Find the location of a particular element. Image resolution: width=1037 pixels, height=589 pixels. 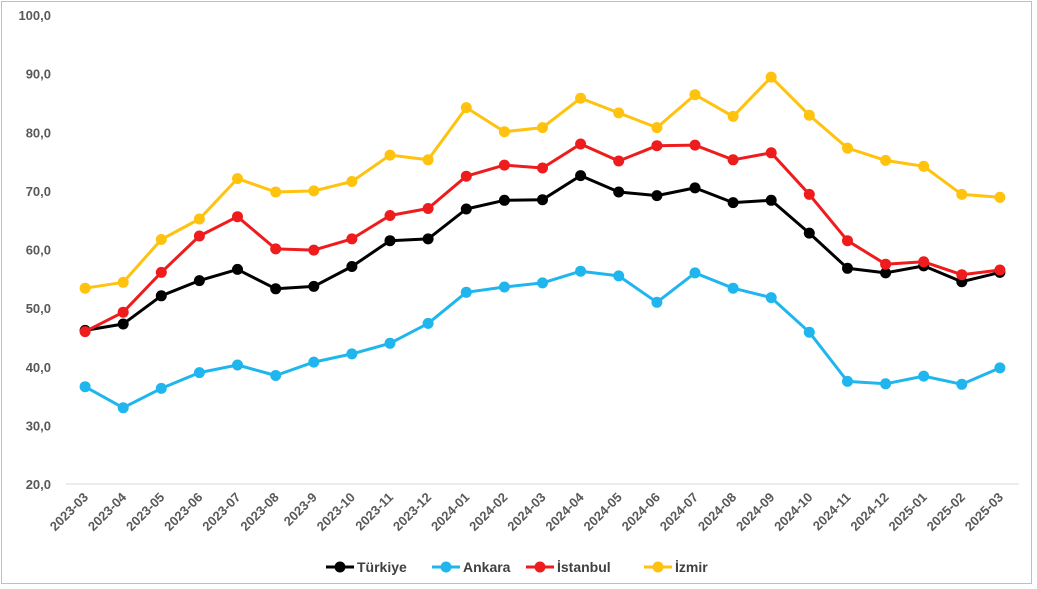

y-tick-label: 70,0 is located at coordinates (38, 191).